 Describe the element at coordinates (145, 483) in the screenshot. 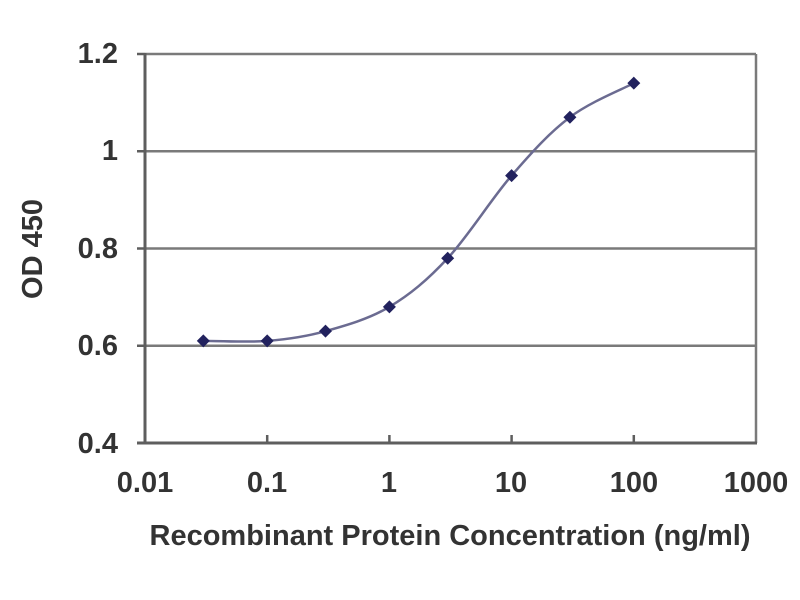

I see `x-tick-label-0.01: 0.01` at that location.